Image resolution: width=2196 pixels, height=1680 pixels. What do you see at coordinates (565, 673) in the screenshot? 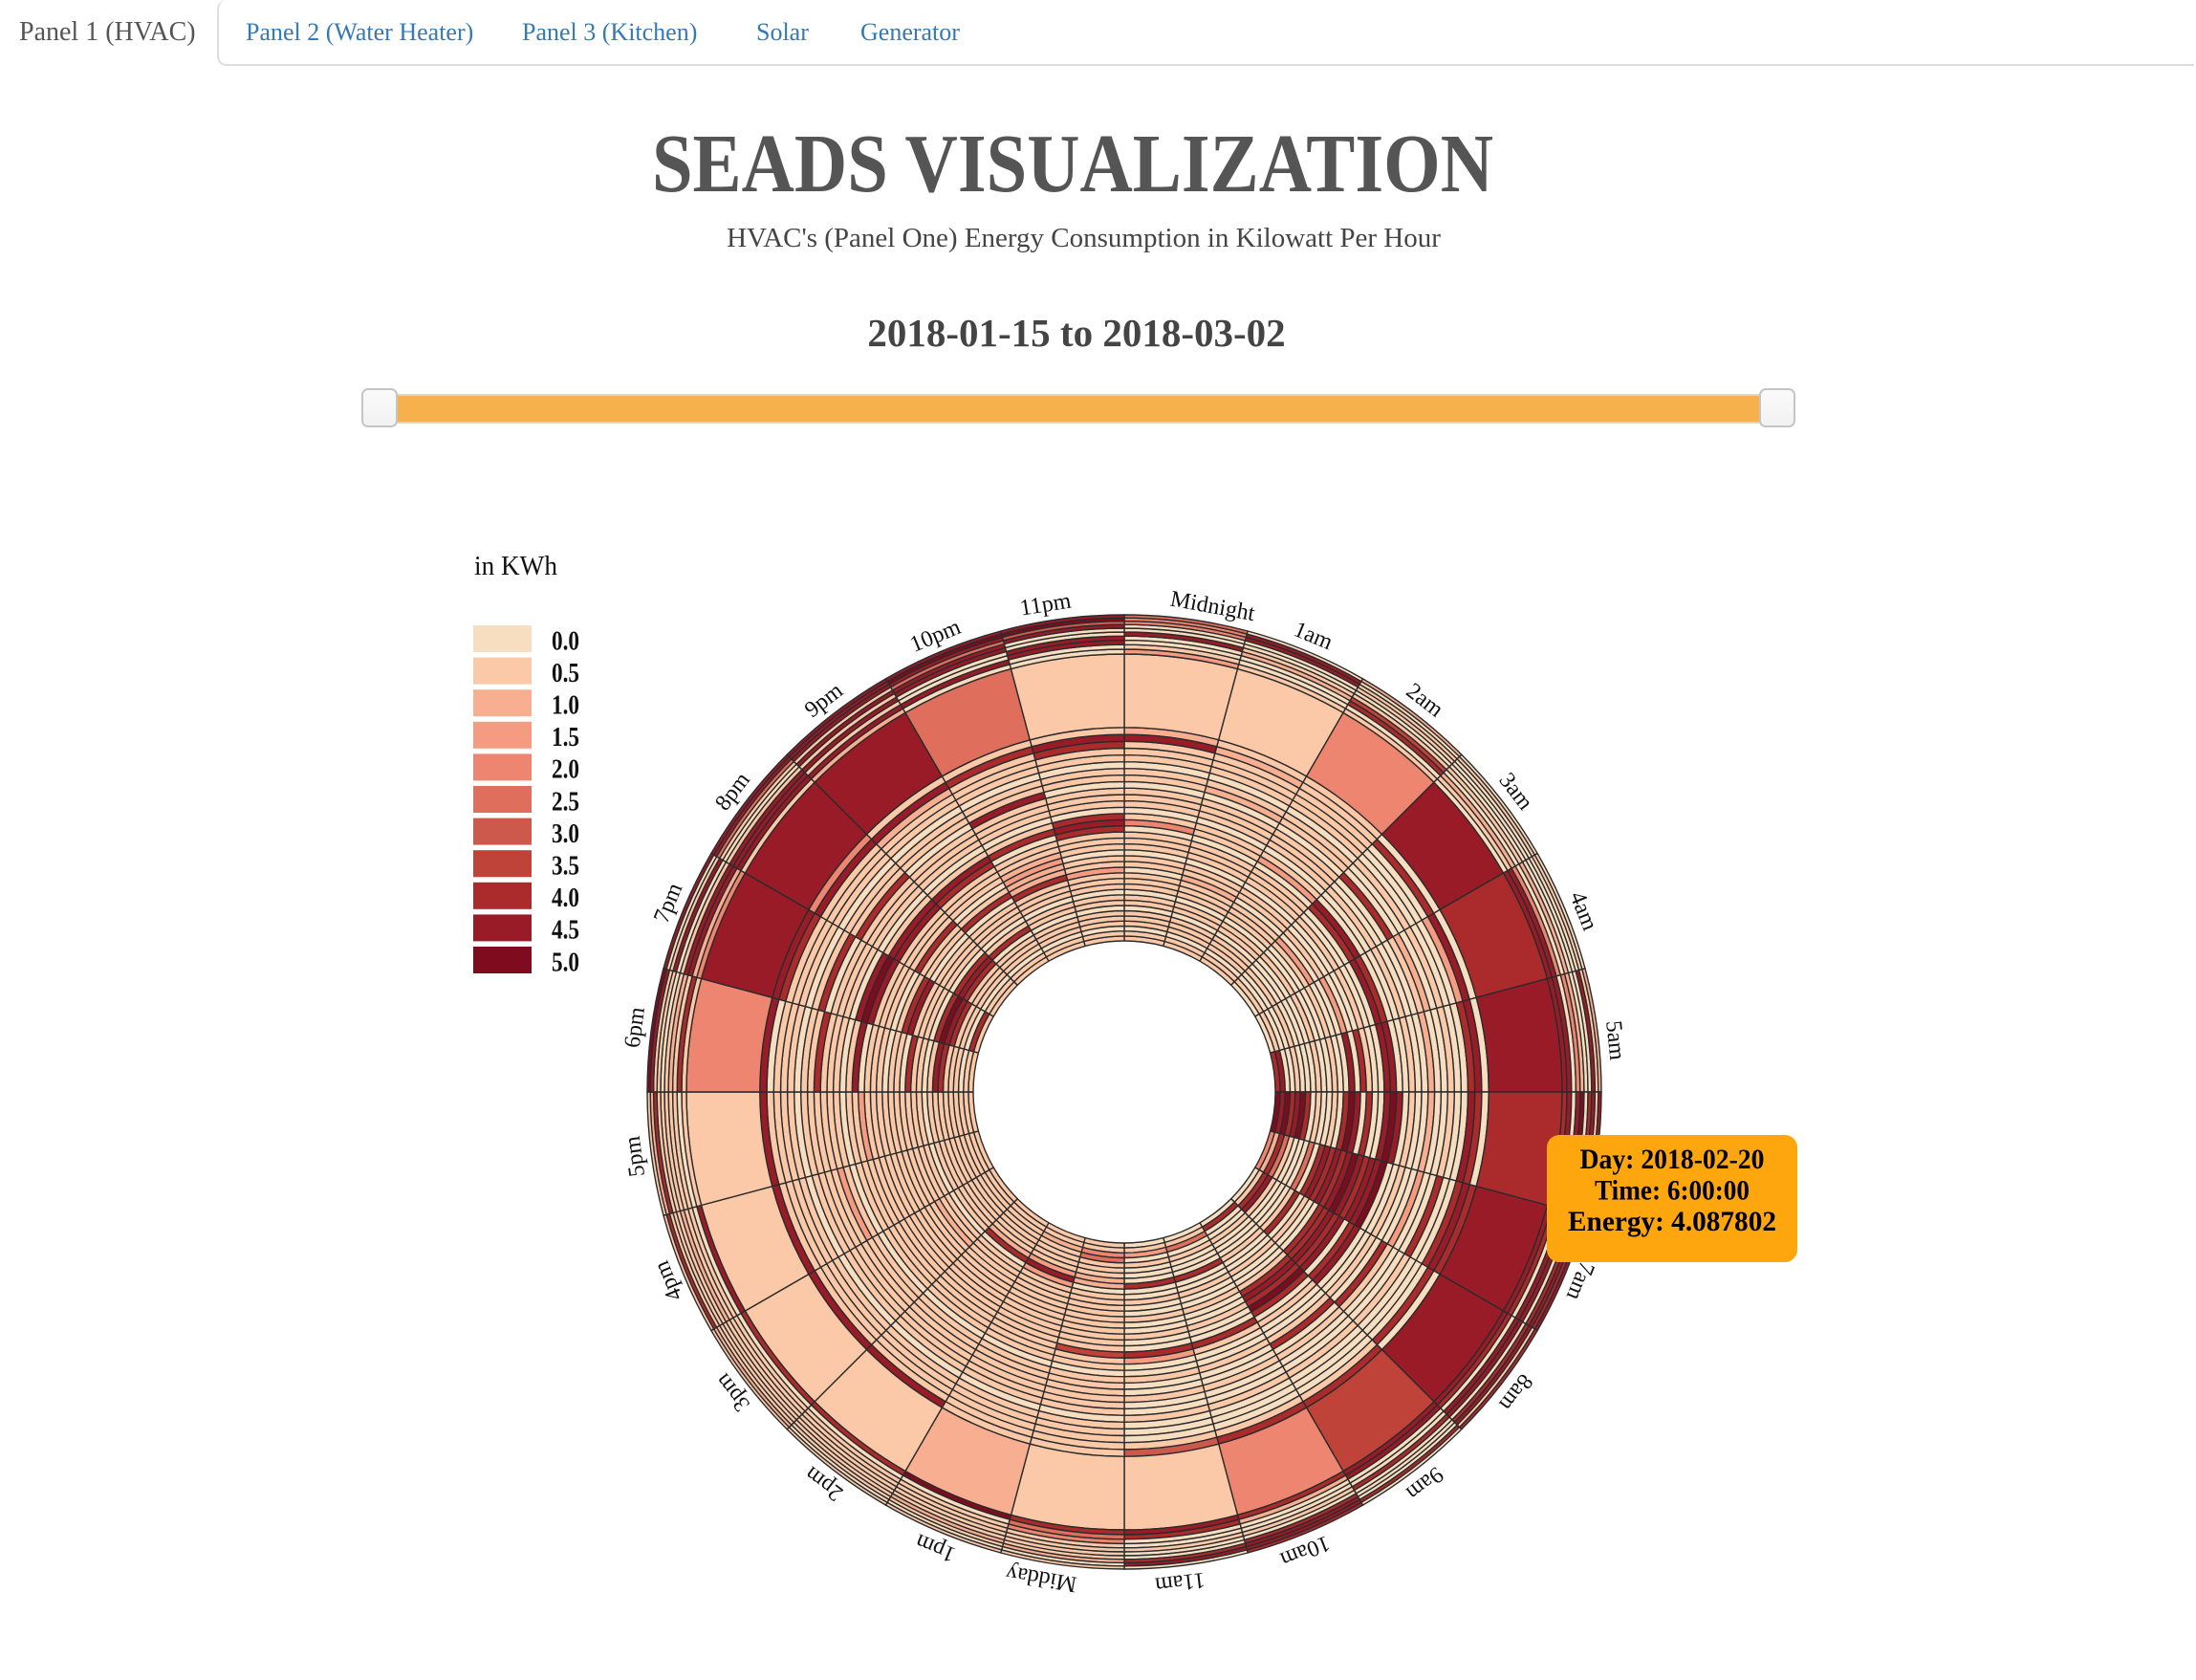
I see `svg-text: 0.5` at bounding box center [565, 673].